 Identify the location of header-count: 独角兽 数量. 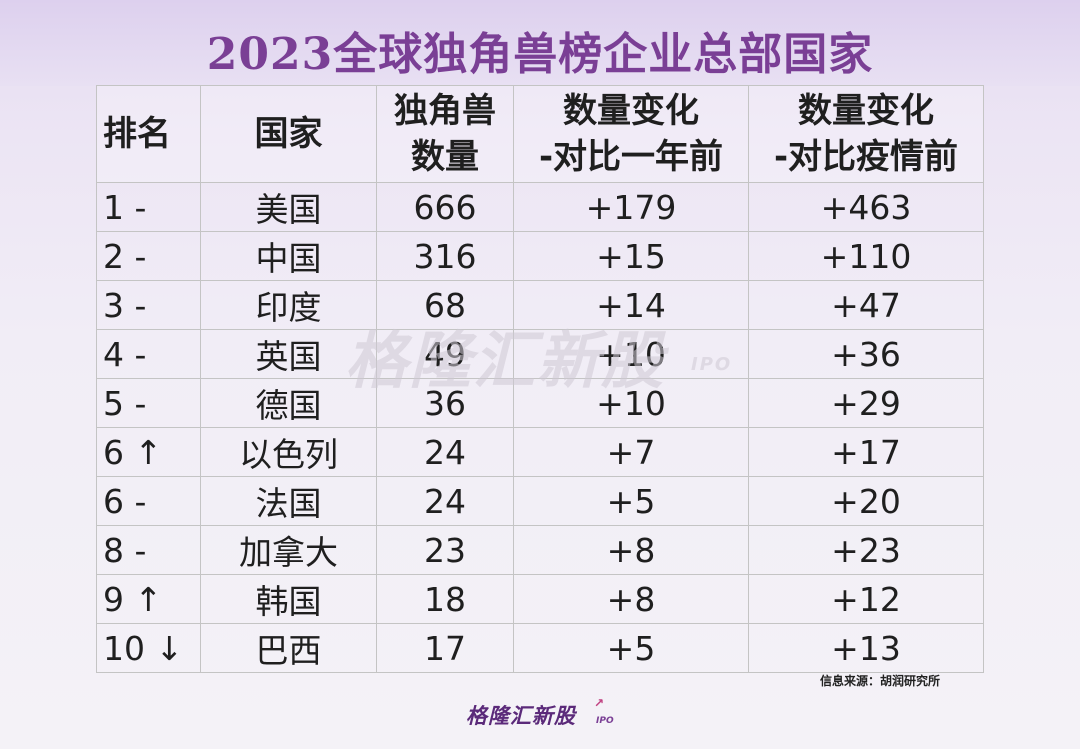
(445, 134).